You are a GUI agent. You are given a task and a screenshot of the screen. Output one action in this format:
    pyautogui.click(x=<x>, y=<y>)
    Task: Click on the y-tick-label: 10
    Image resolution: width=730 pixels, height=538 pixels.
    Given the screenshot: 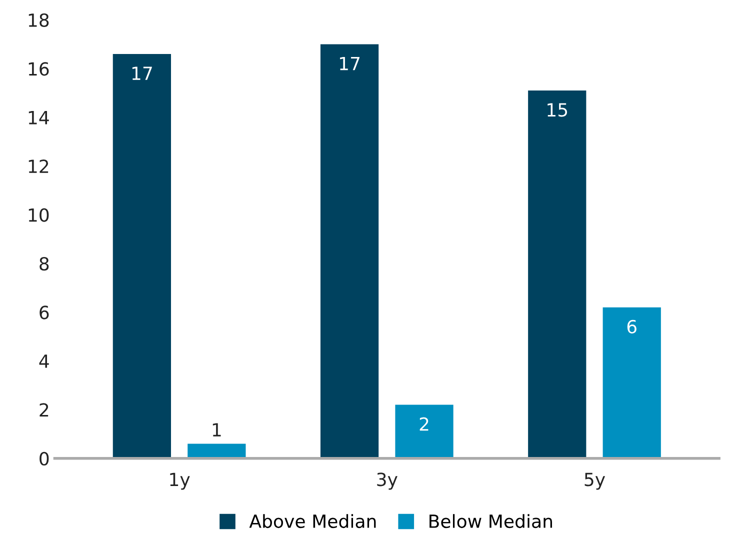 What is the action you would take?
    pyautogui.click(x=38, y=215)
    